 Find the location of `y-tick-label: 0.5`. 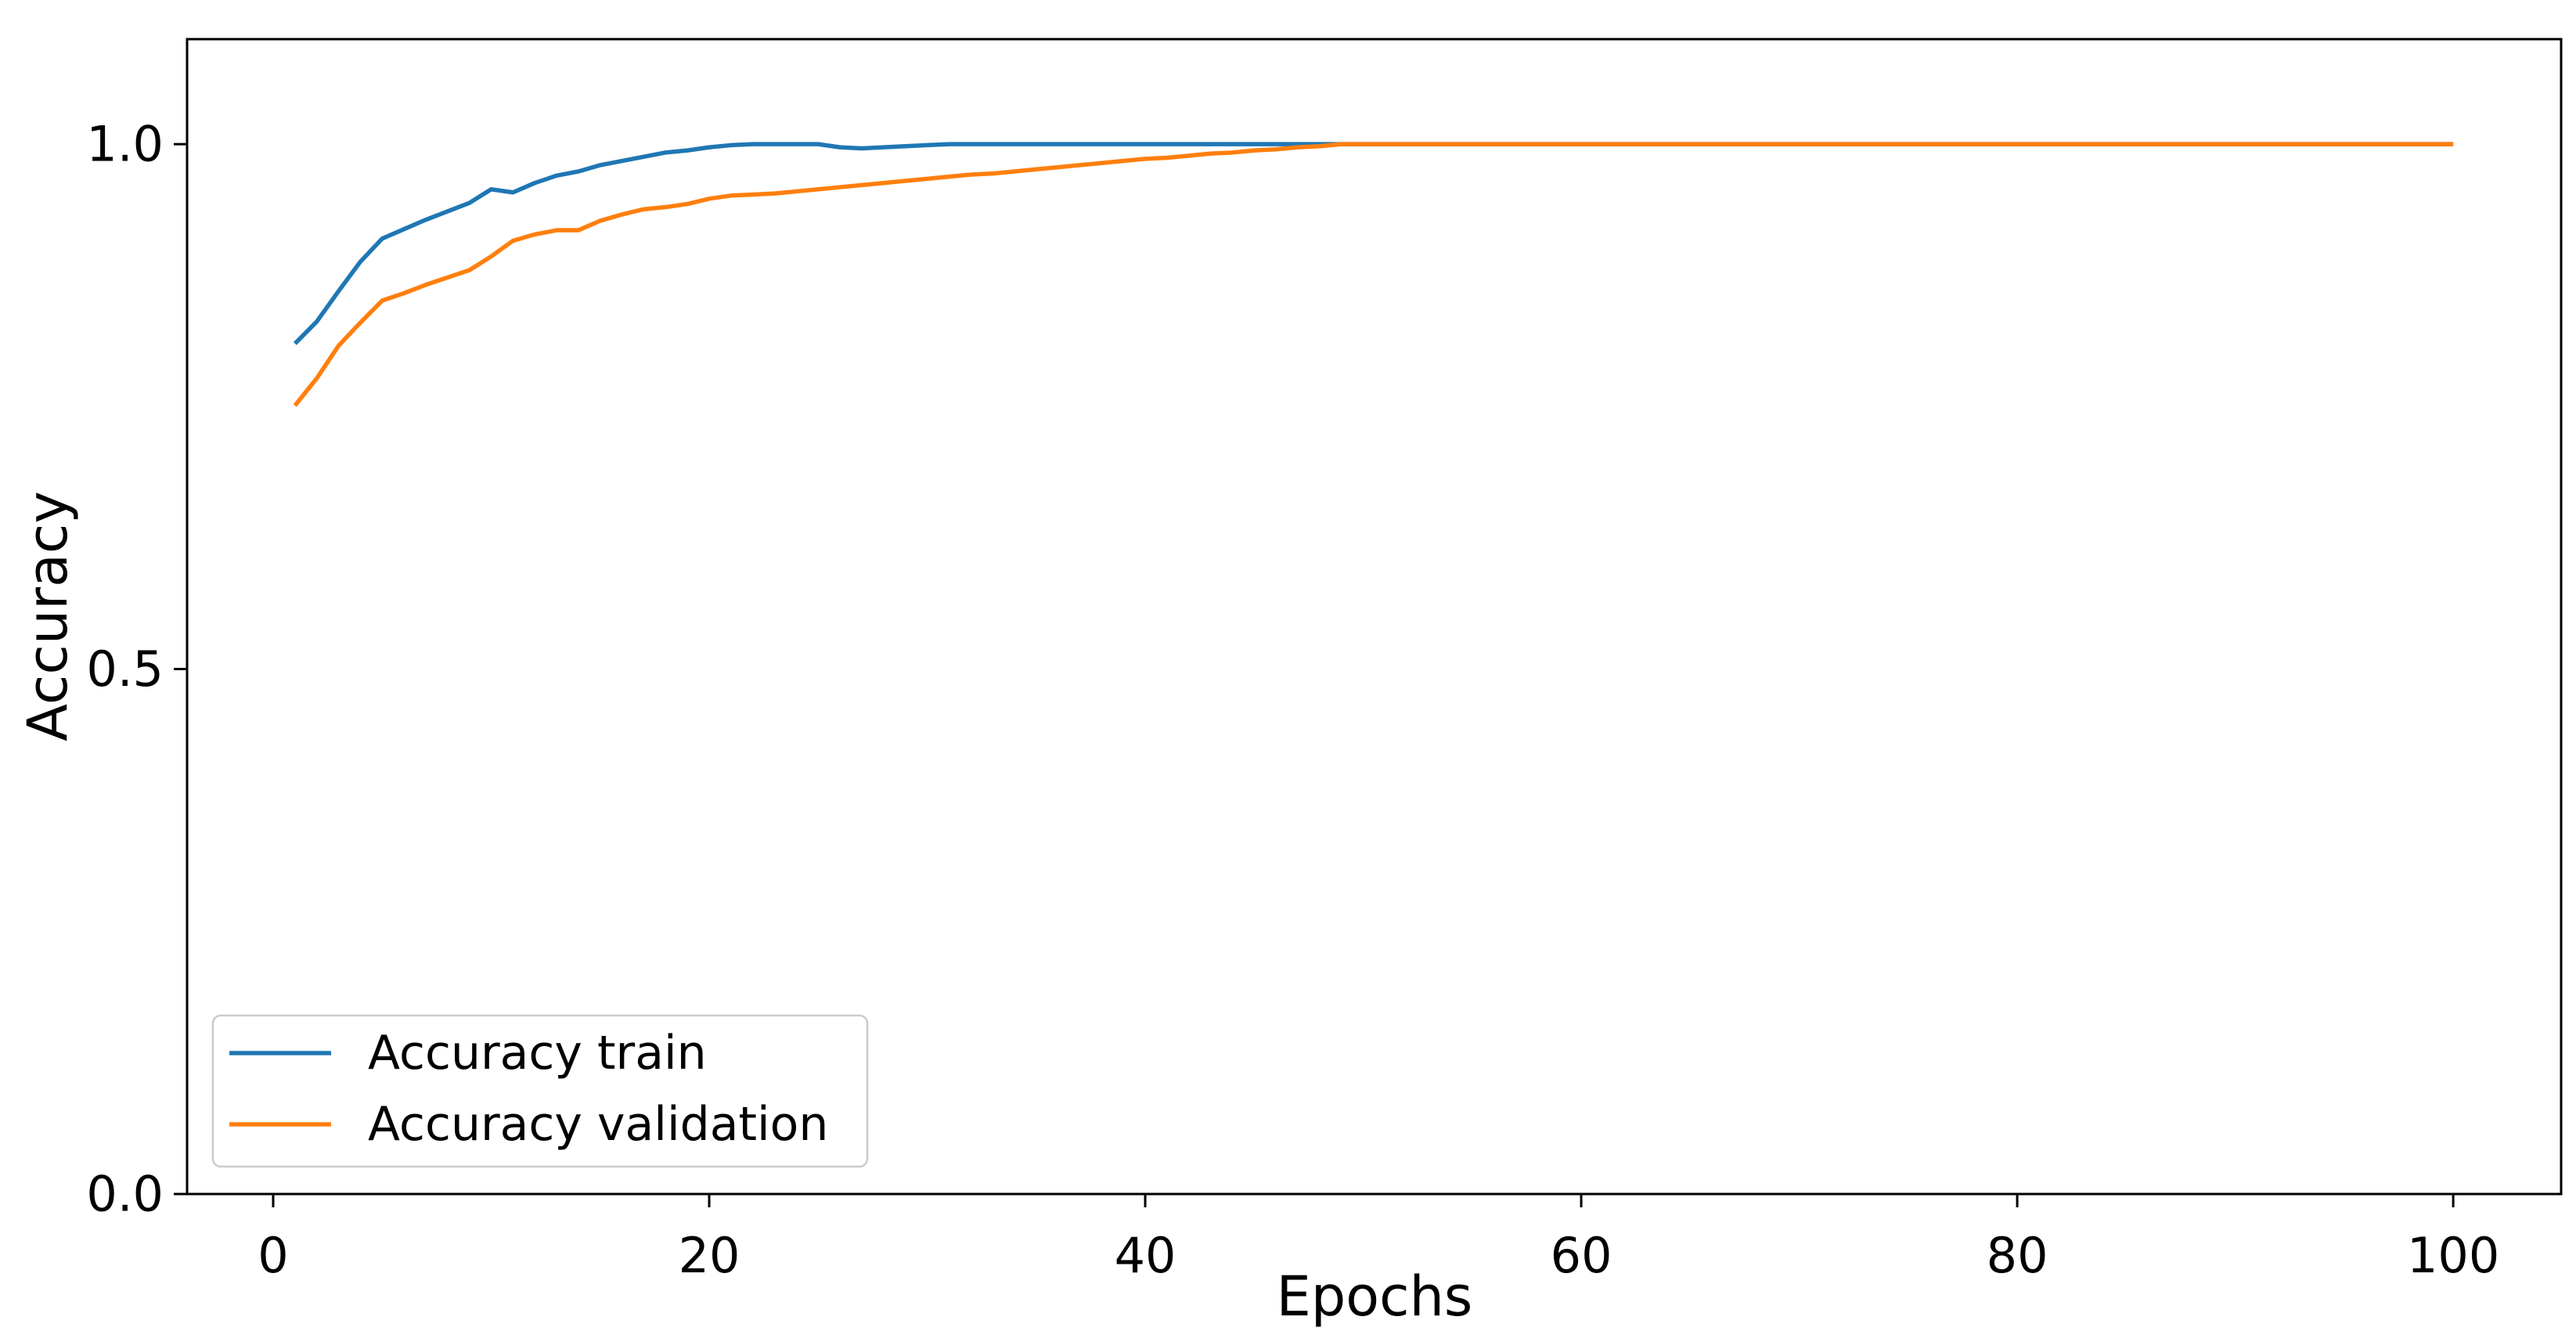

y-tick-label: 0.5 is located at coordinates (125, 669).